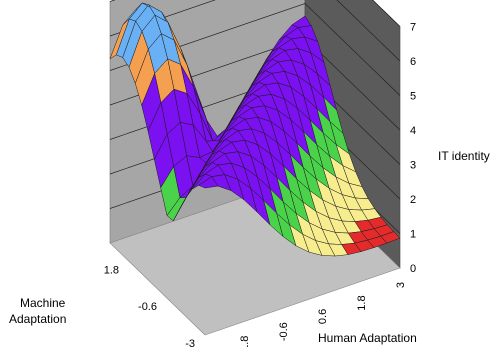 This screenshot has width=500, height=347. Describe the element at coordinates (43, 303) in the screenshot. I see `y-axis-title-line1: Machine` at that location.